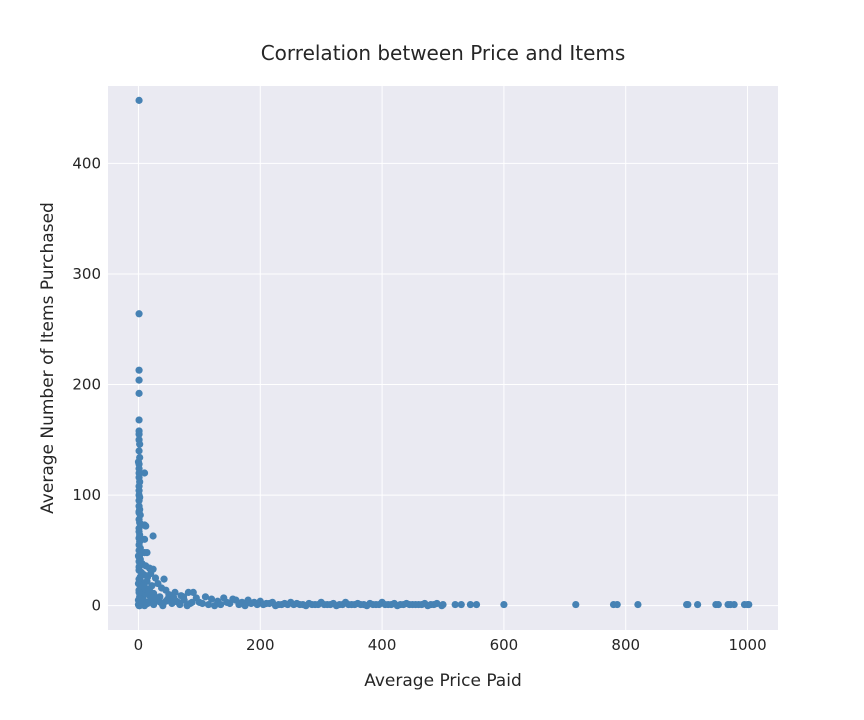 This screenshot has width=864, height=720. I want to click on x-tick-label: 800, so click(625, 645).